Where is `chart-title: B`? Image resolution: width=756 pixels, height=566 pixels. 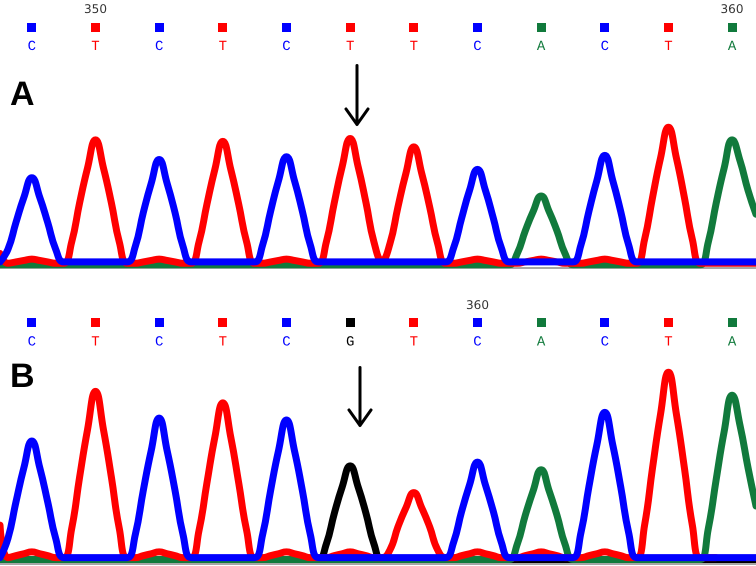
chart-title: B is located at coordinates (22, 376).